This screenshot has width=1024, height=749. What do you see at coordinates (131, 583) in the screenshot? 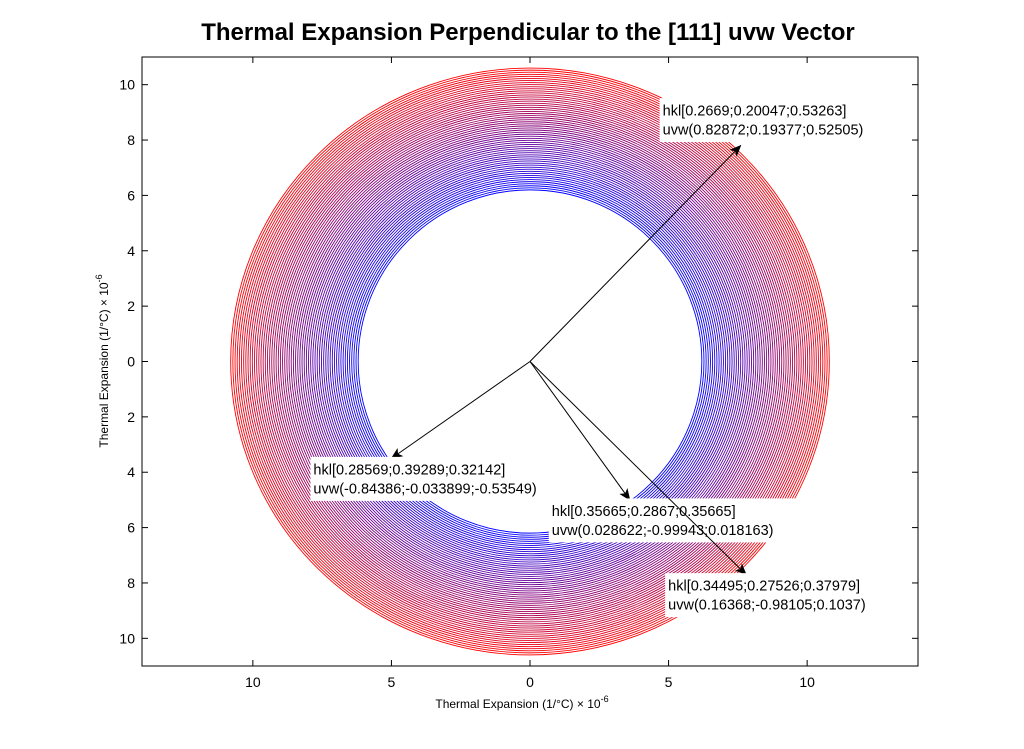
I see `y-tick-label-9: 8` at bounding box center [131, 583].